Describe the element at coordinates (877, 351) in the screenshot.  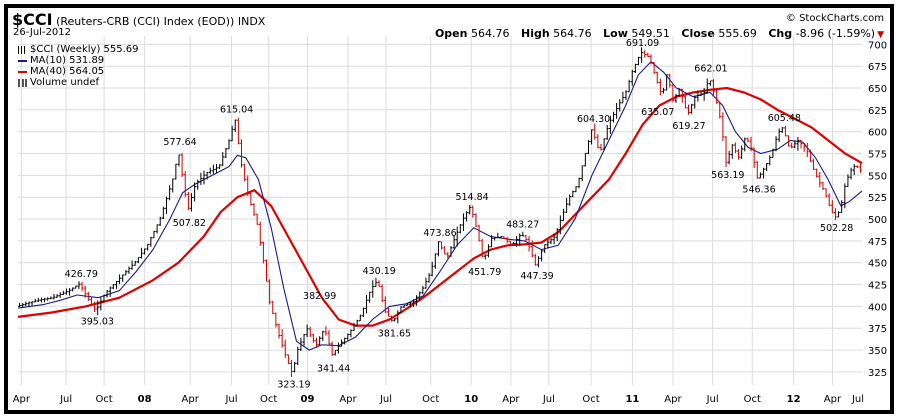
I see `y-tick-label: 350` at that location.